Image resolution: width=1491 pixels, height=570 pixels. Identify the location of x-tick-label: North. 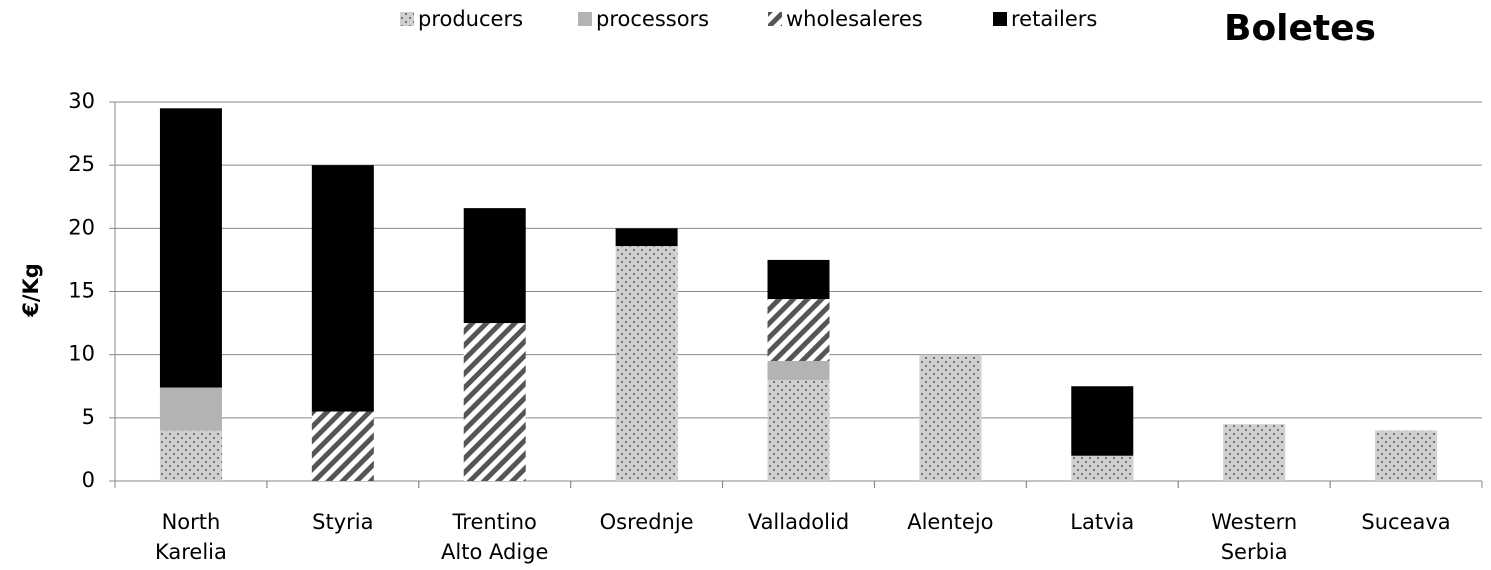
(191, 522).